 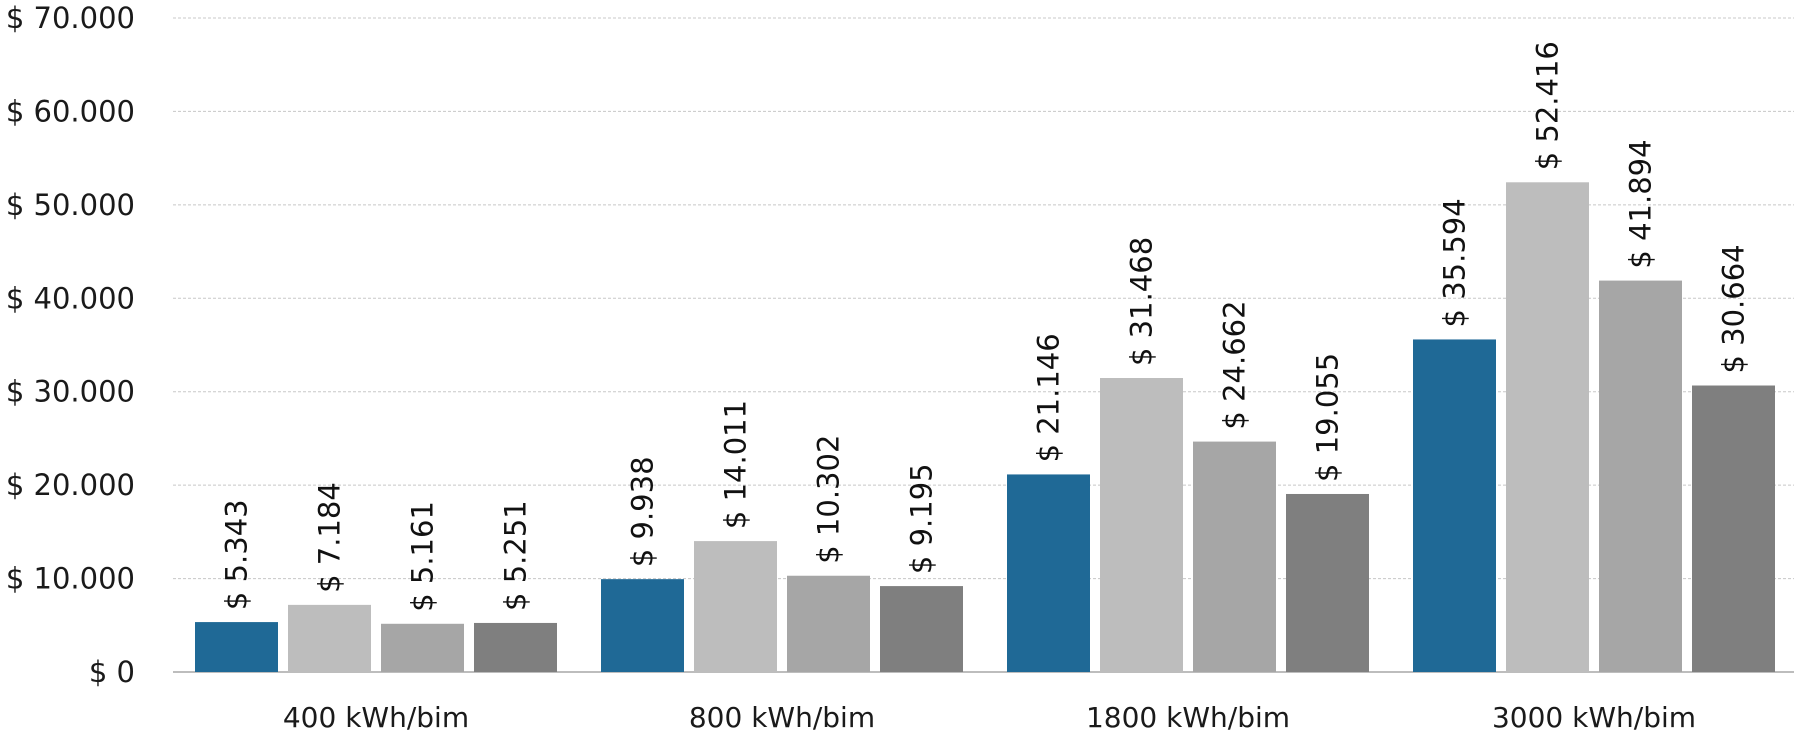 What do you see at coordinates (1049, 397) in the screenshot?
I see `bar-value-label: $ 21.146` at bounding box center [1049, 397].